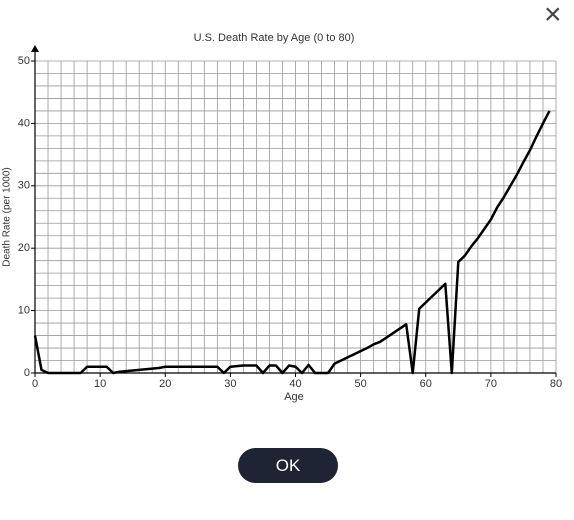 This screenshot has height=520, width=574. What do you see at coordinates (230, 384) in the screenshot?
I see `x-tick-label: 30` at bounding box center [230, 384].